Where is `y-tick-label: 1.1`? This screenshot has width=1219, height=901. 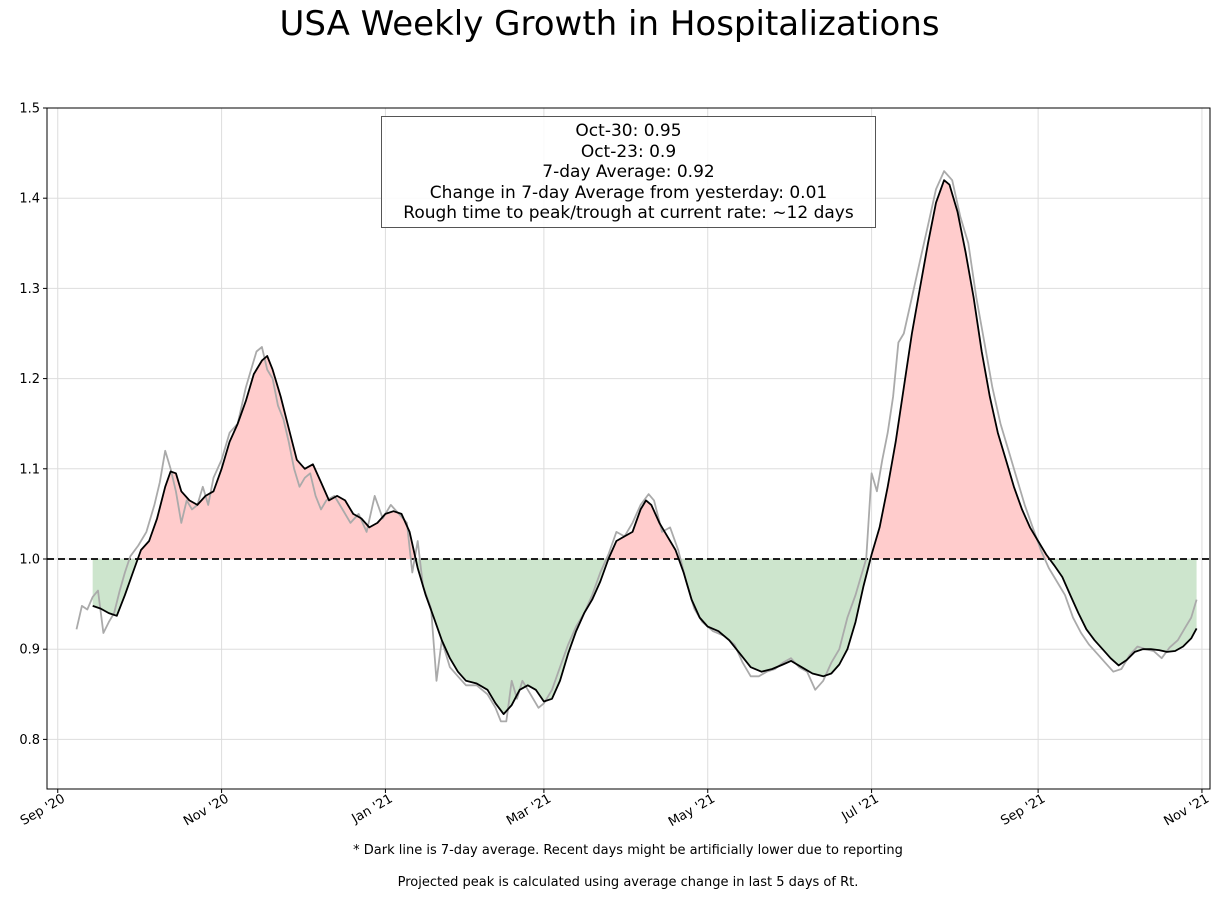
y-tick-label: 1.1 is located at coordinates (29, 469).